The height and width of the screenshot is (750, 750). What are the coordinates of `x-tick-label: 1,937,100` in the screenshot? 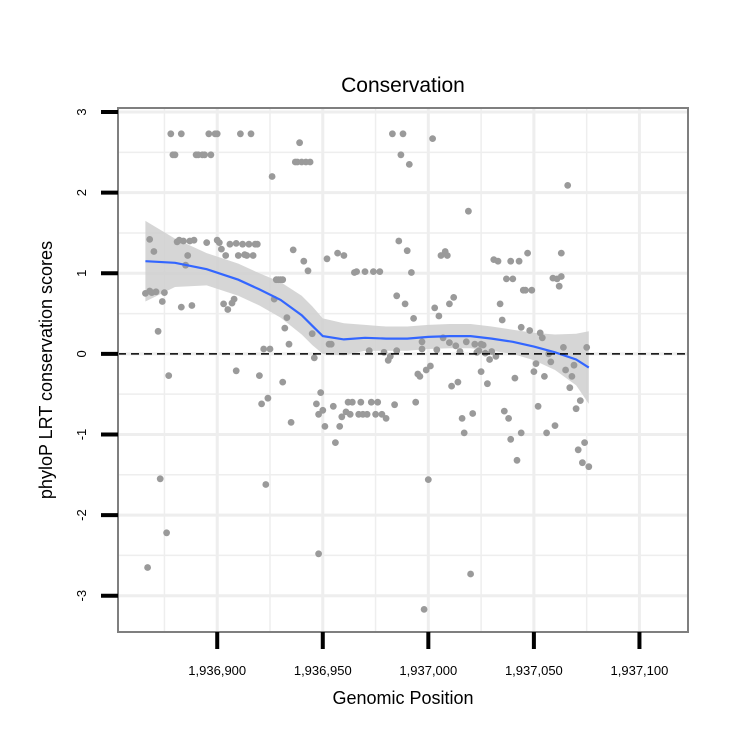 It's located at (640, 670).